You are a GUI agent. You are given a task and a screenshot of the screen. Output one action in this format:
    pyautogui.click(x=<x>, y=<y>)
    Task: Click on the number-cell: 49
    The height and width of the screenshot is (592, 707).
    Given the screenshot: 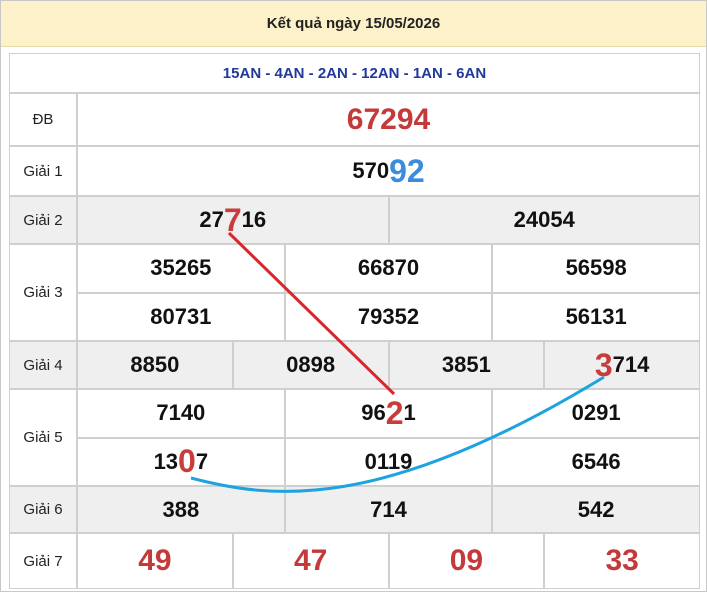 What is the action you would take?
    pyautogui.click(x=155, y=561)
    